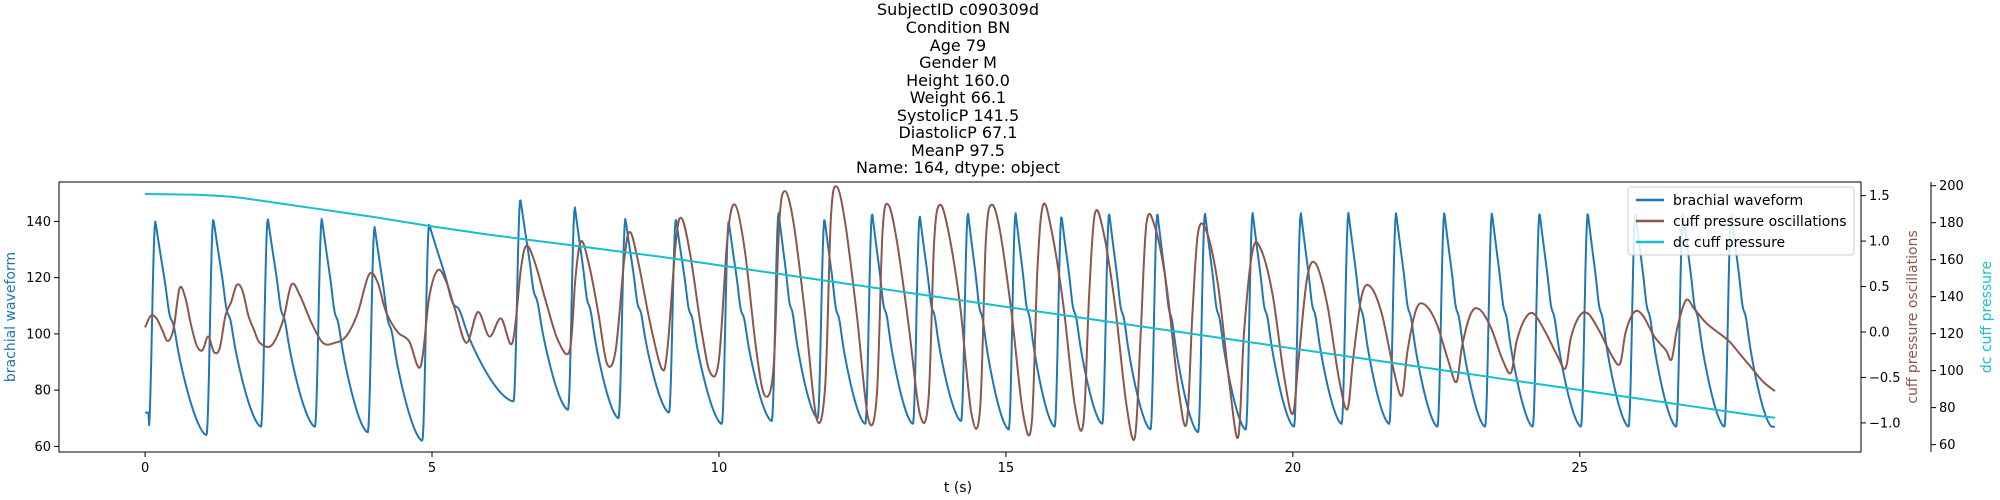  What do you see at coordinates (1947, 445) in the screenshot?
I see `right2-y-tick-label: 60` at bounding box center [1947, 445].